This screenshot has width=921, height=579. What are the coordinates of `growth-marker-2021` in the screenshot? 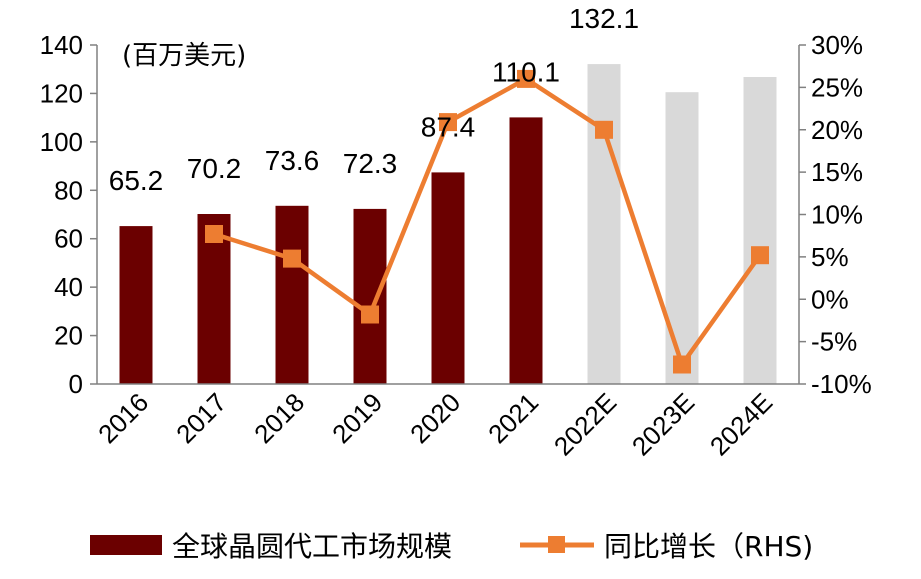 It's located at (526, 78).